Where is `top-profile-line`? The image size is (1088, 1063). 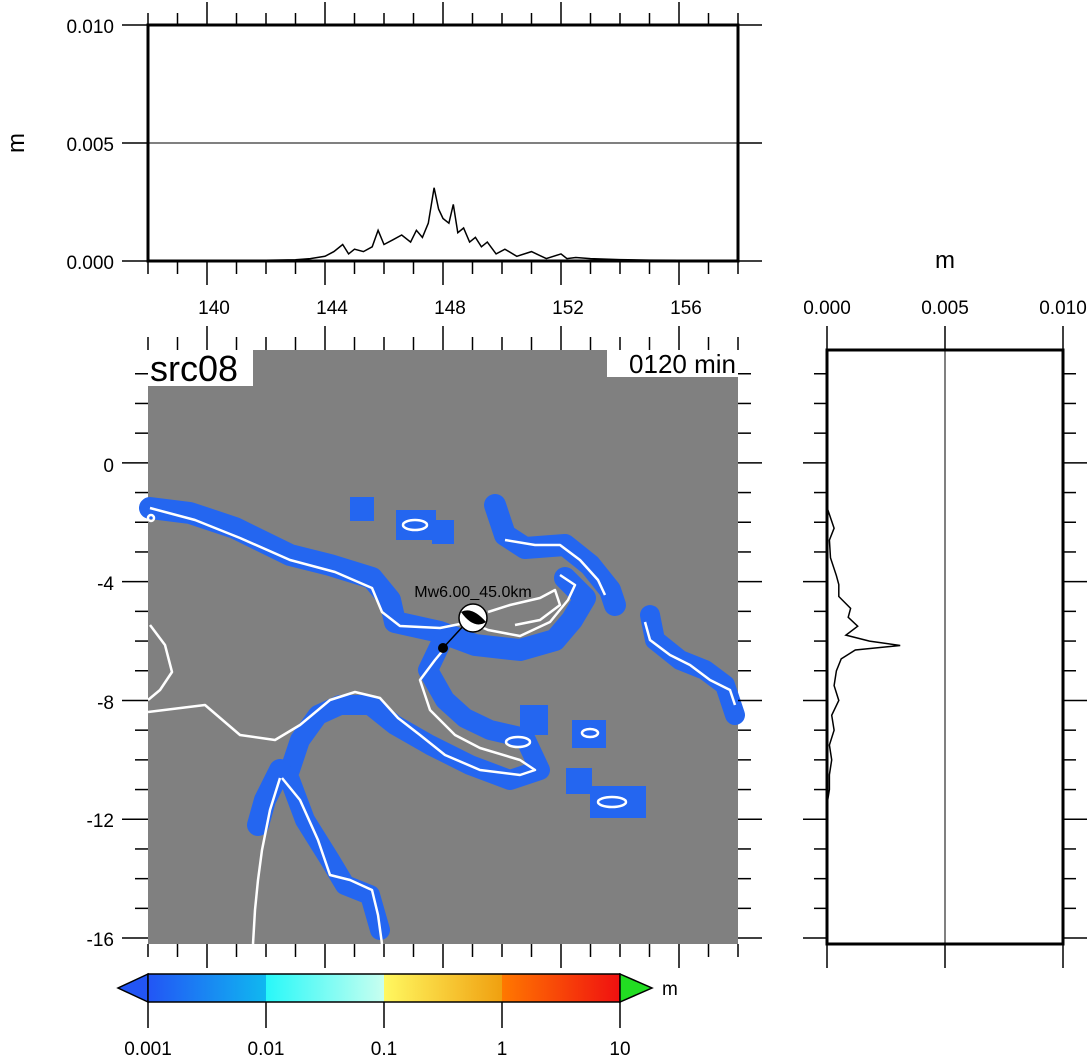 top-profile-line is located at coordinates (437, 224).